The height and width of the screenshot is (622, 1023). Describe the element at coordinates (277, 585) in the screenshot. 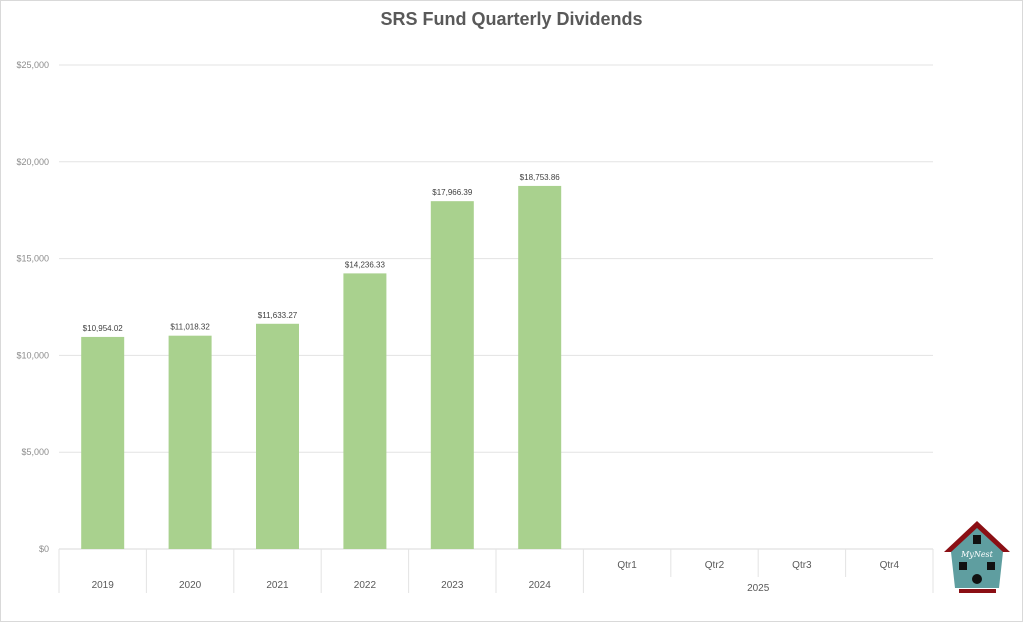

I see `x-tick-label: 2021` at that location.